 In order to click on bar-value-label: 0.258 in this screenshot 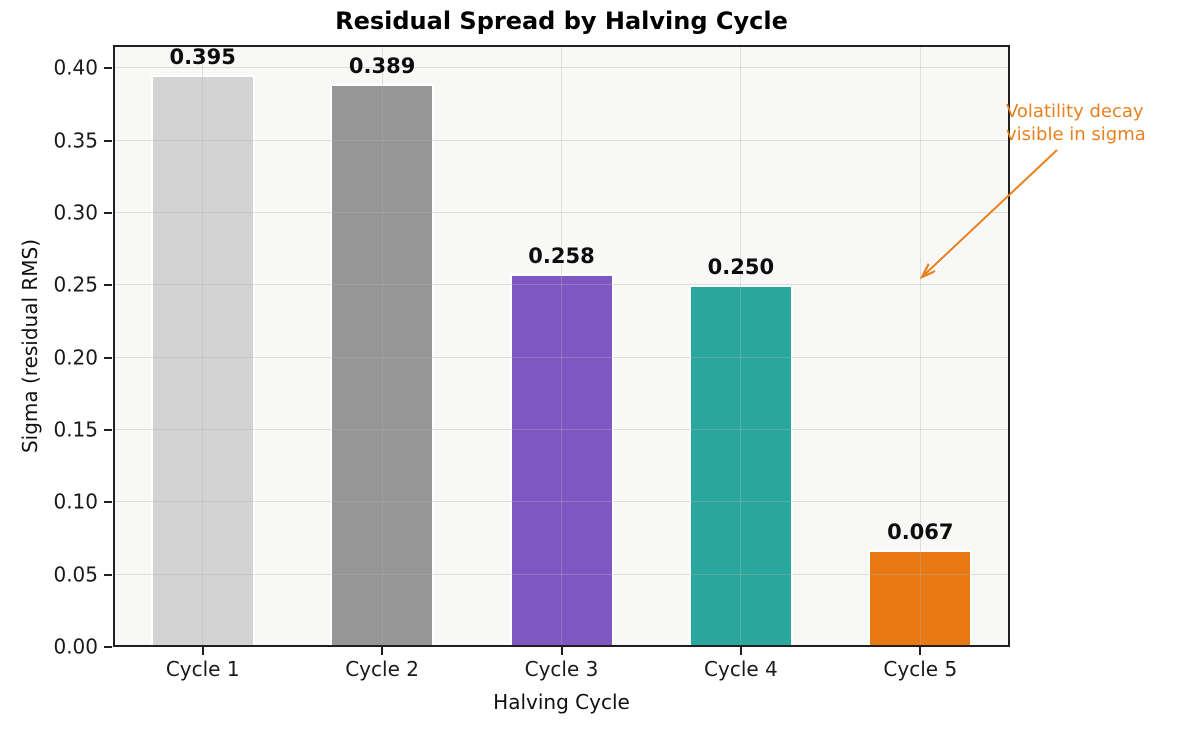, I will do `click(561, 255)`.